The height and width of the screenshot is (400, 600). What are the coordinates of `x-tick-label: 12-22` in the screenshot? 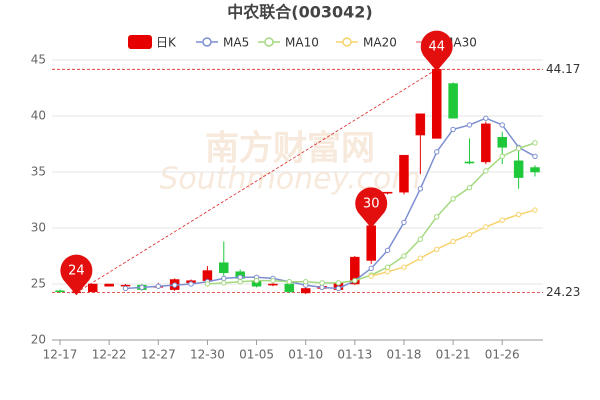 It's located at (109, 355).